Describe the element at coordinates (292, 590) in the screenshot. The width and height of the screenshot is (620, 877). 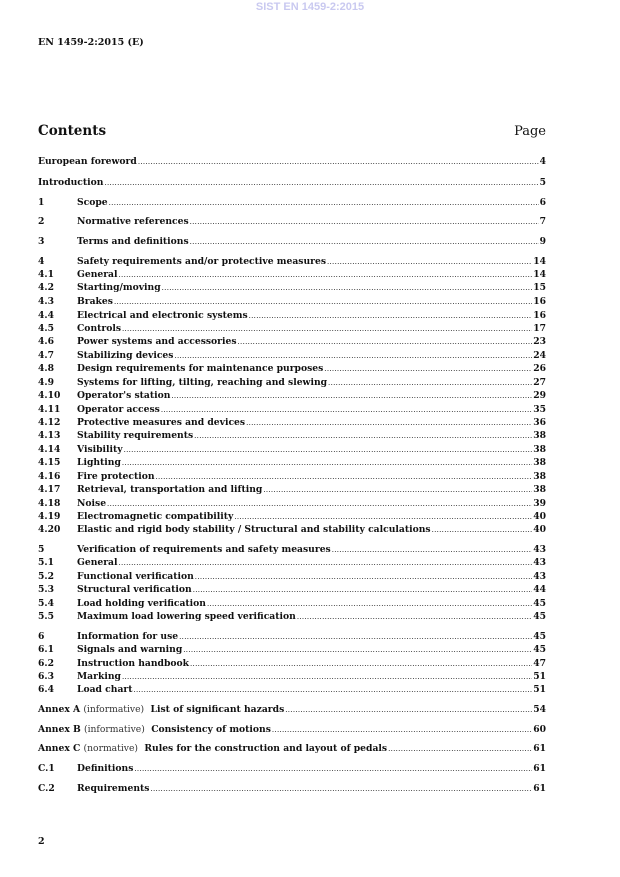
I see `toc-entry: 5.3 Structural verification 44` at that location.